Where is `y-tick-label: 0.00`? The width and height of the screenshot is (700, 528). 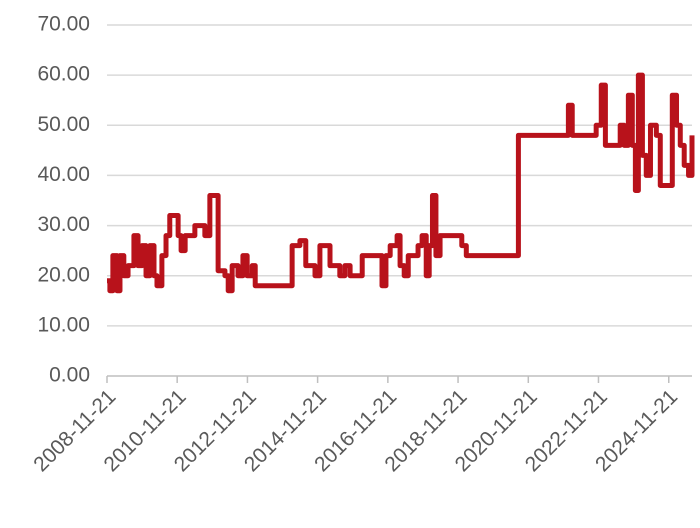 y-tick-label: 0.00 is located at coordinates (69, 375).